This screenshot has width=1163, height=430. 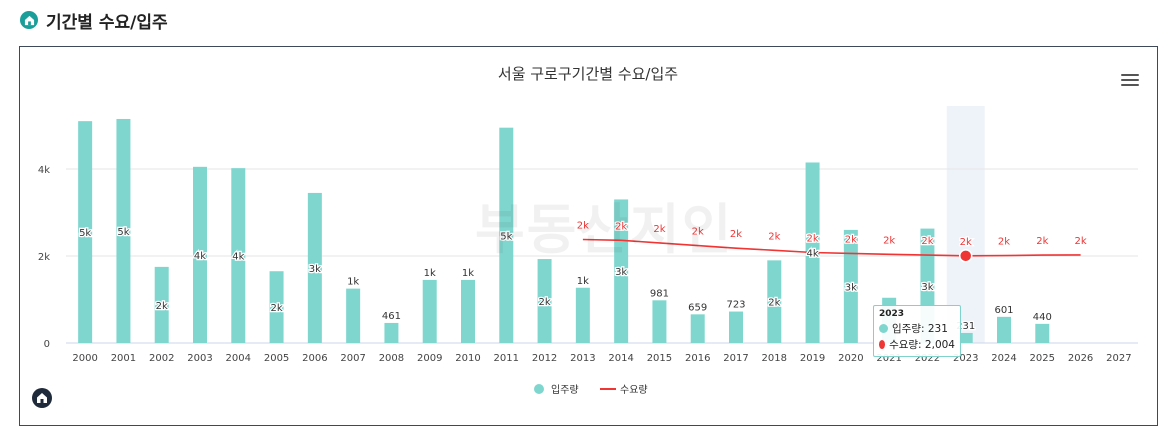 What do you see at coordinates (1042, 317) in the screenshot?
I see `bar-data-label: 440` at bounding box center [1042, 317].